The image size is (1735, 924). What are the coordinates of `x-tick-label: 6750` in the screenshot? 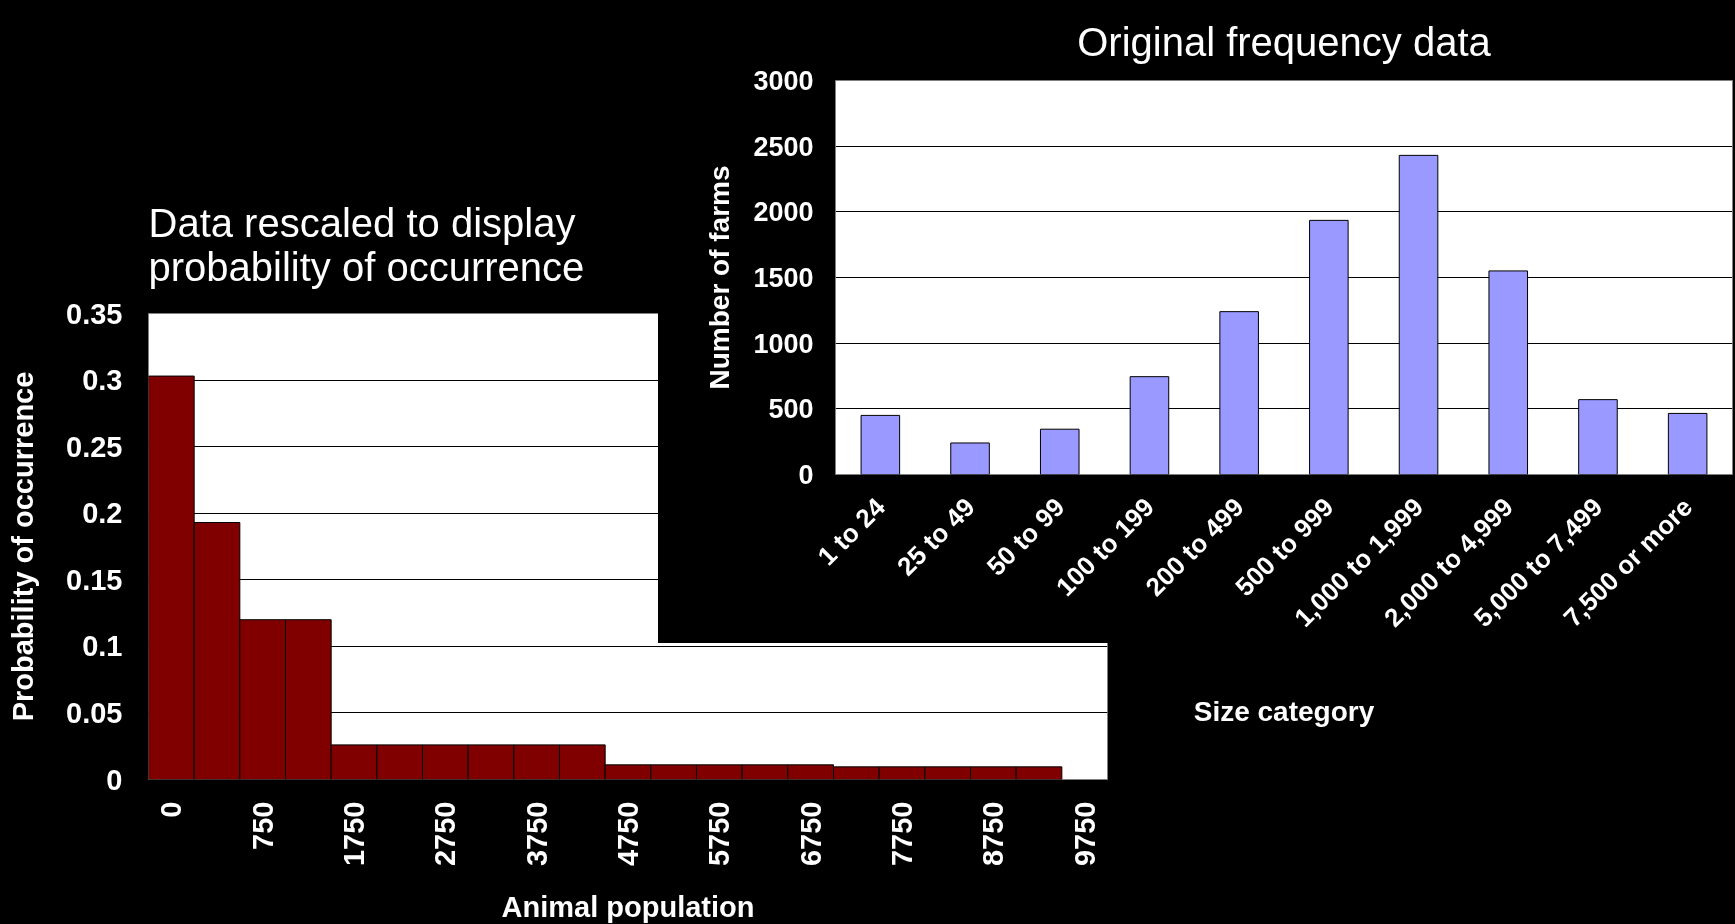 It's located at (810, 834).